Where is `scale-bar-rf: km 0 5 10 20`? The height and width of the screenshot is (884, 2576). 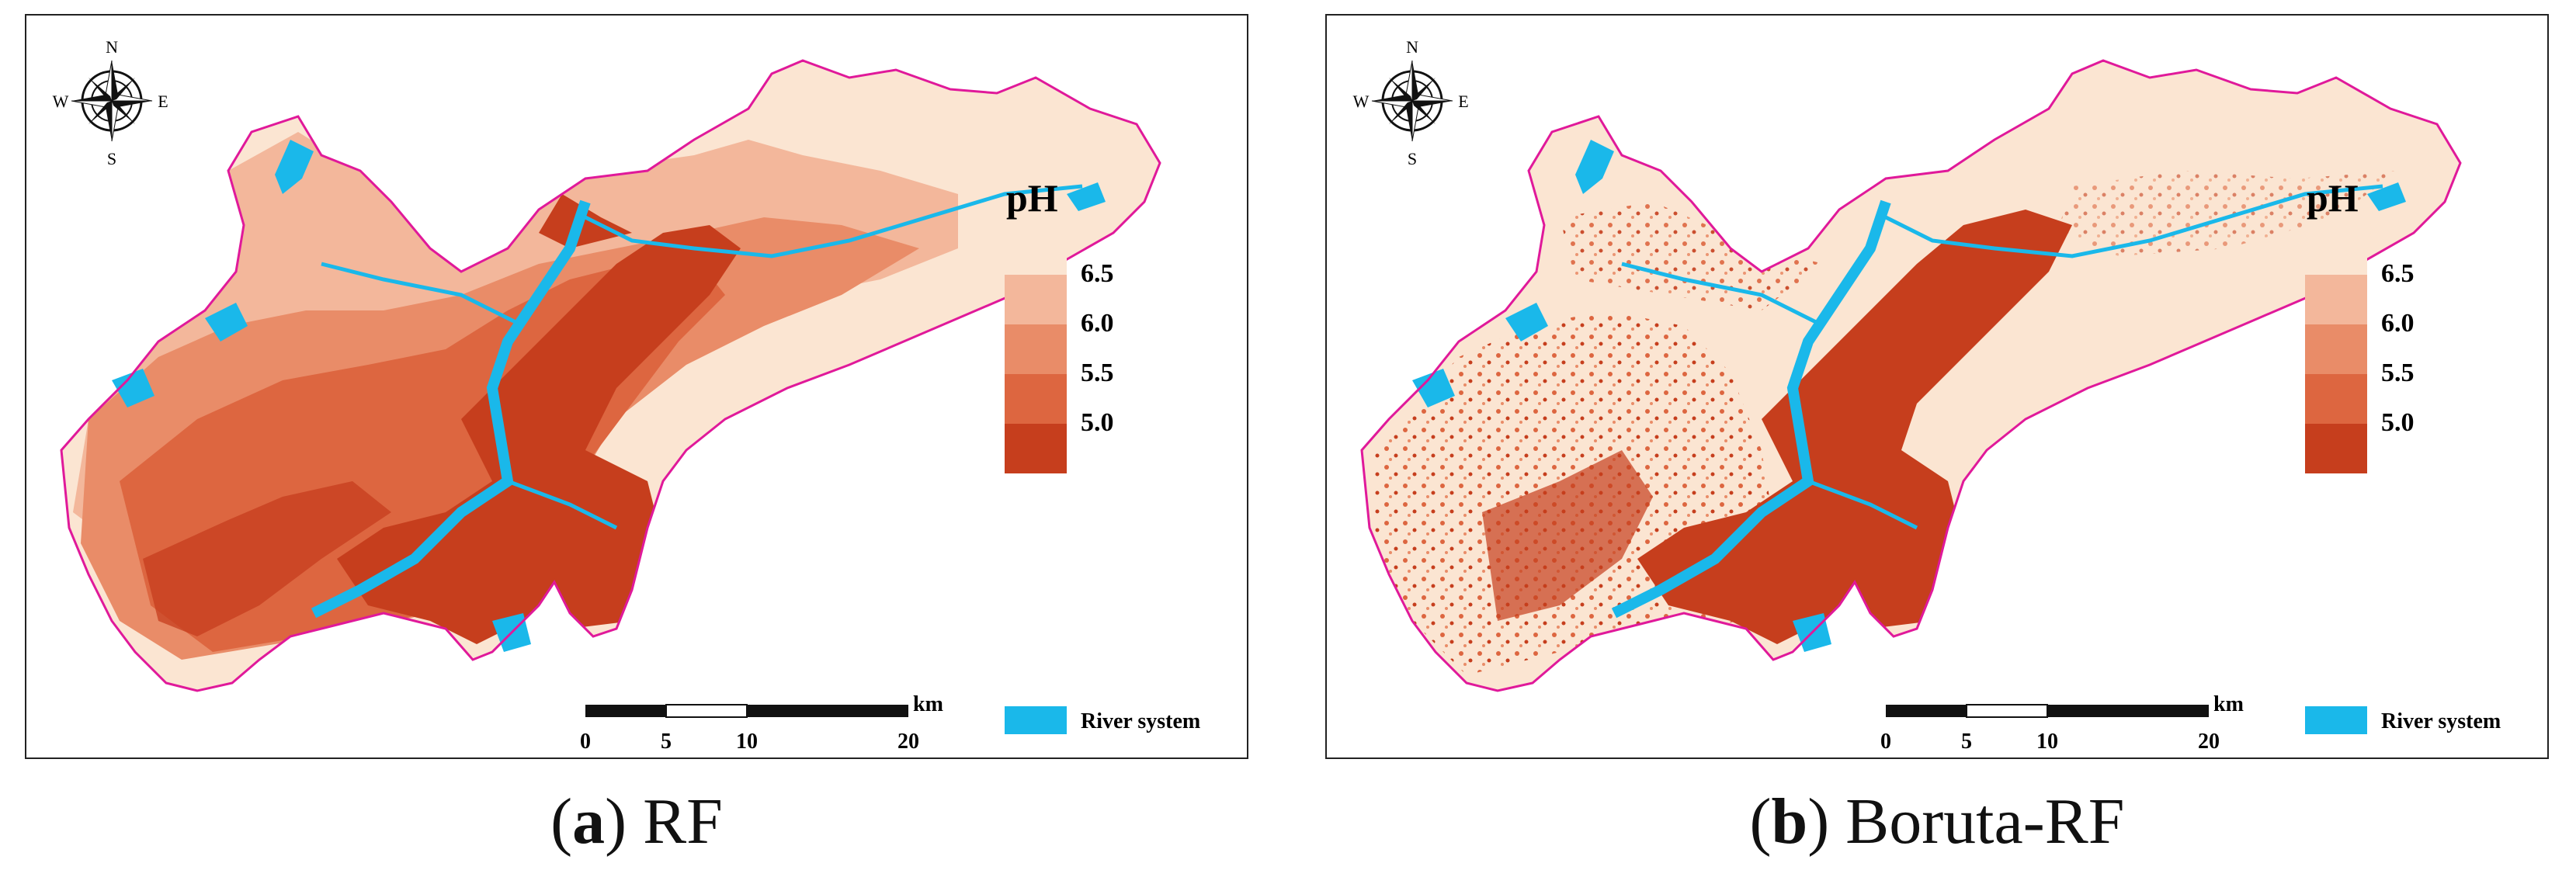 scale-bar-rf: km 0 5 10 20 is located at coordinates (761, 723).